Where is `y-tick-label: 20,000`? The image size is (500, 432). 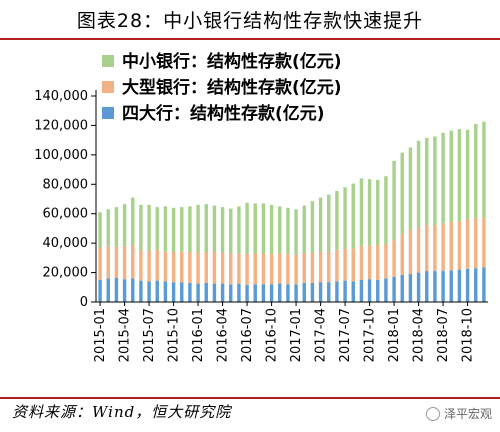
y-tick-label: 20,000 is located at coordinates (66, 273).